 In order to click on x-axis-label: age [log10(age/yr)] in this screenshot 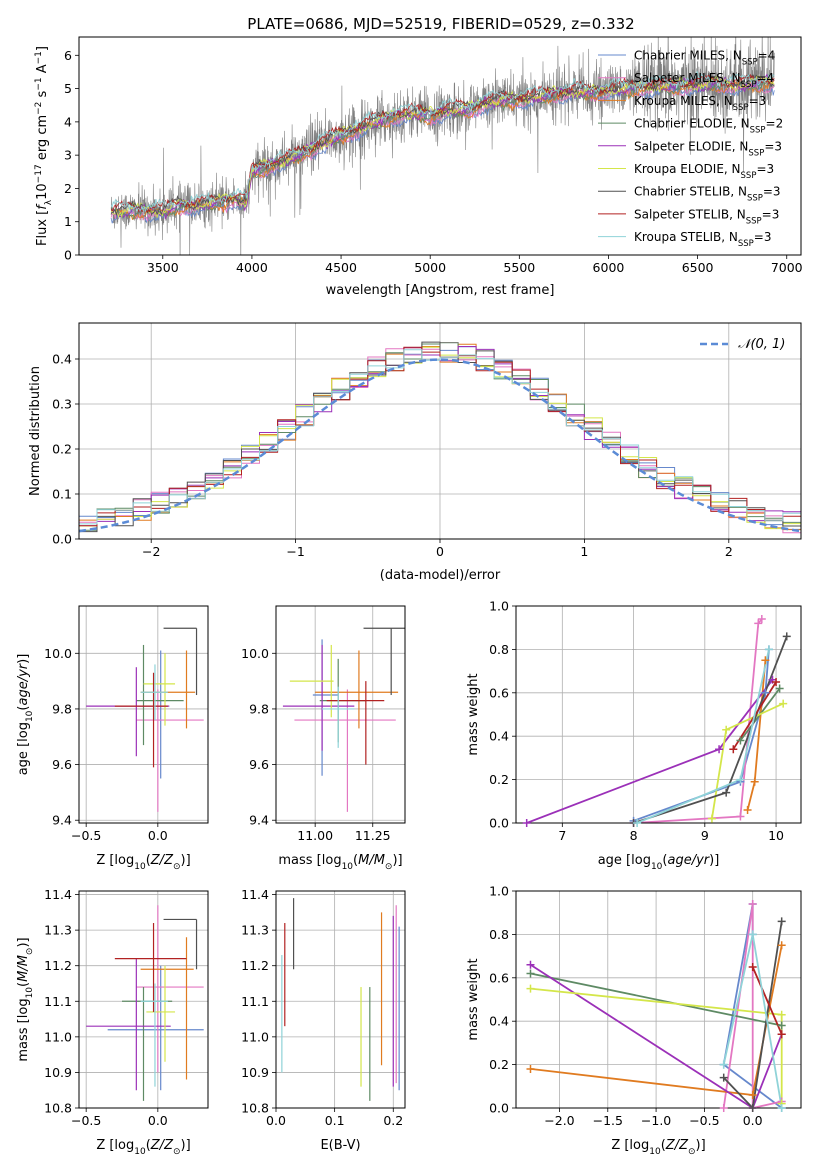, I will do `click(659, 862)`.